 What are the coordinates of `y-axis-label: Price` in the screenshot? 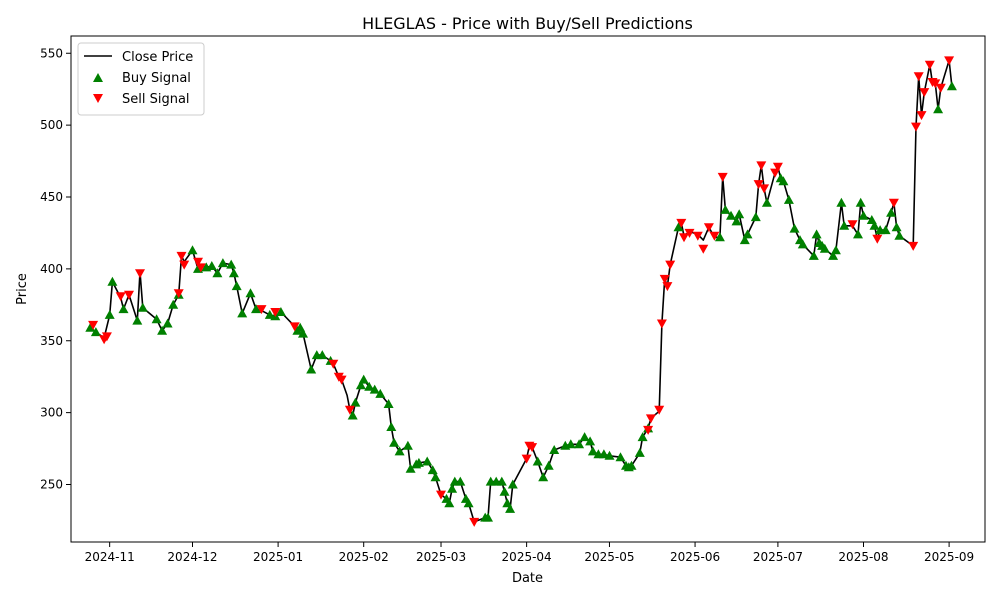 It's located at (22, 289).